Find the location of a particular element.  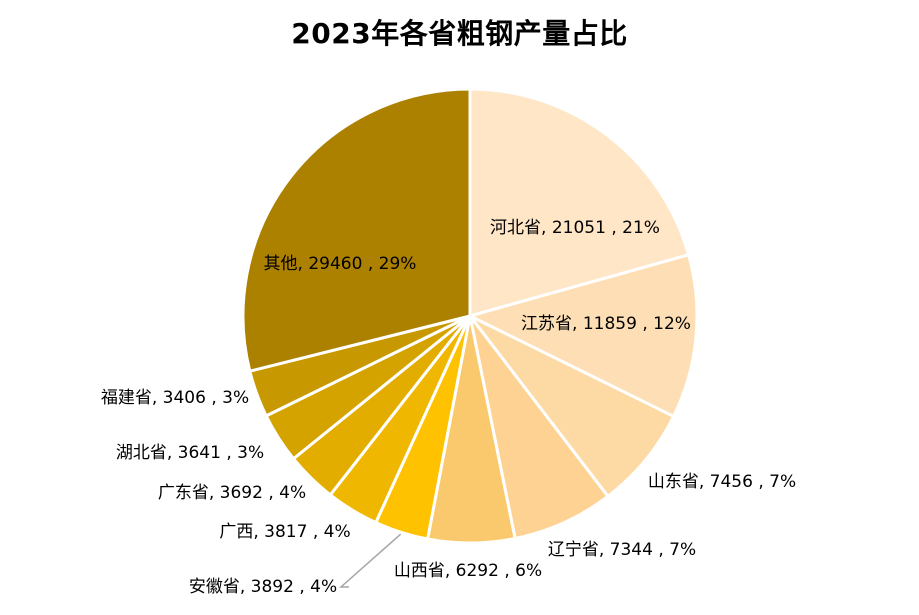

slice-label-1: 河北省, 21051 , 21% is located at coordinates (575, 228).